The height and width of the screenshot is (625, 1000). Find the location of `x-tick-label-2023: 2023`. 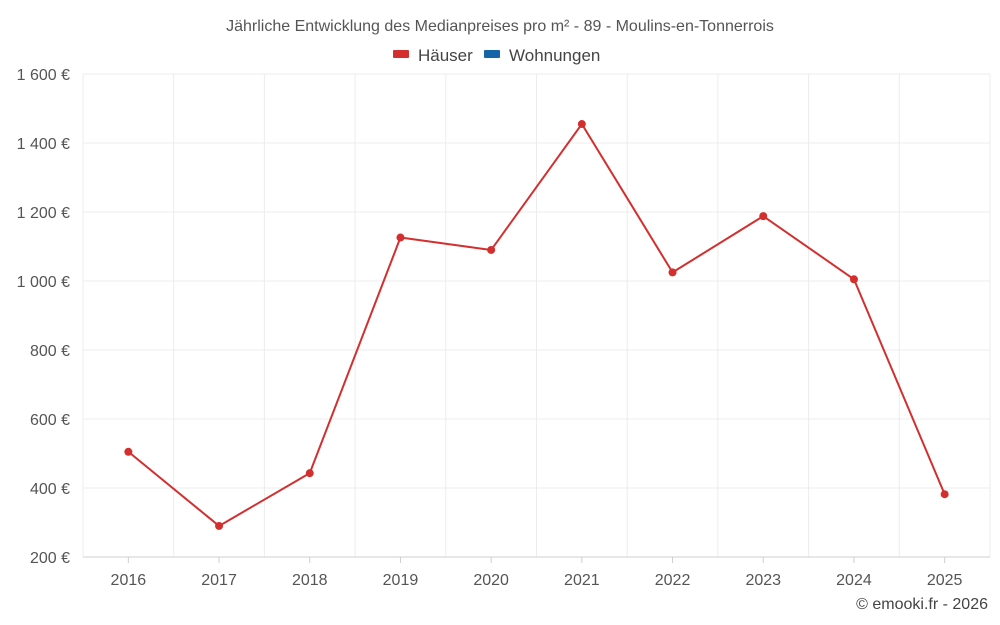

x-tick-label-2023: 2023 is located at coordinates (763, 580).